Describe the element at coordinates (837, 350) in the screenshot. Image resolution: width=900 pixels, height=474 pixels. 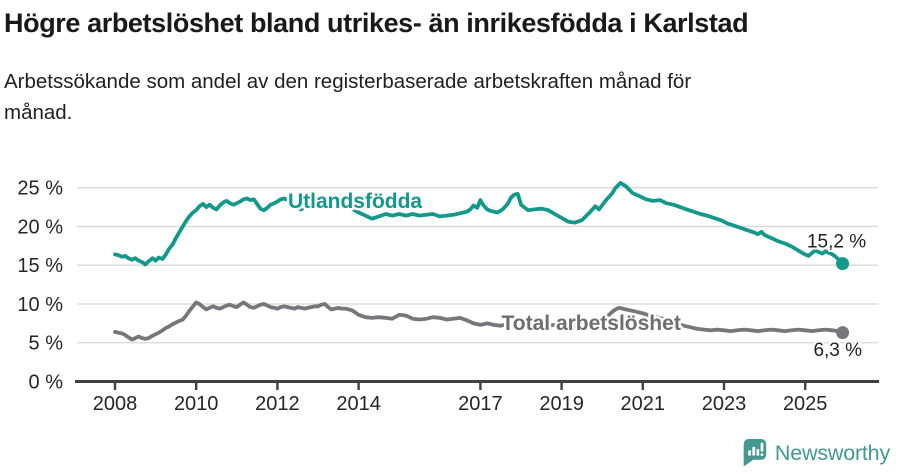
I see `latest-value-label: 6,3 %` at that location.